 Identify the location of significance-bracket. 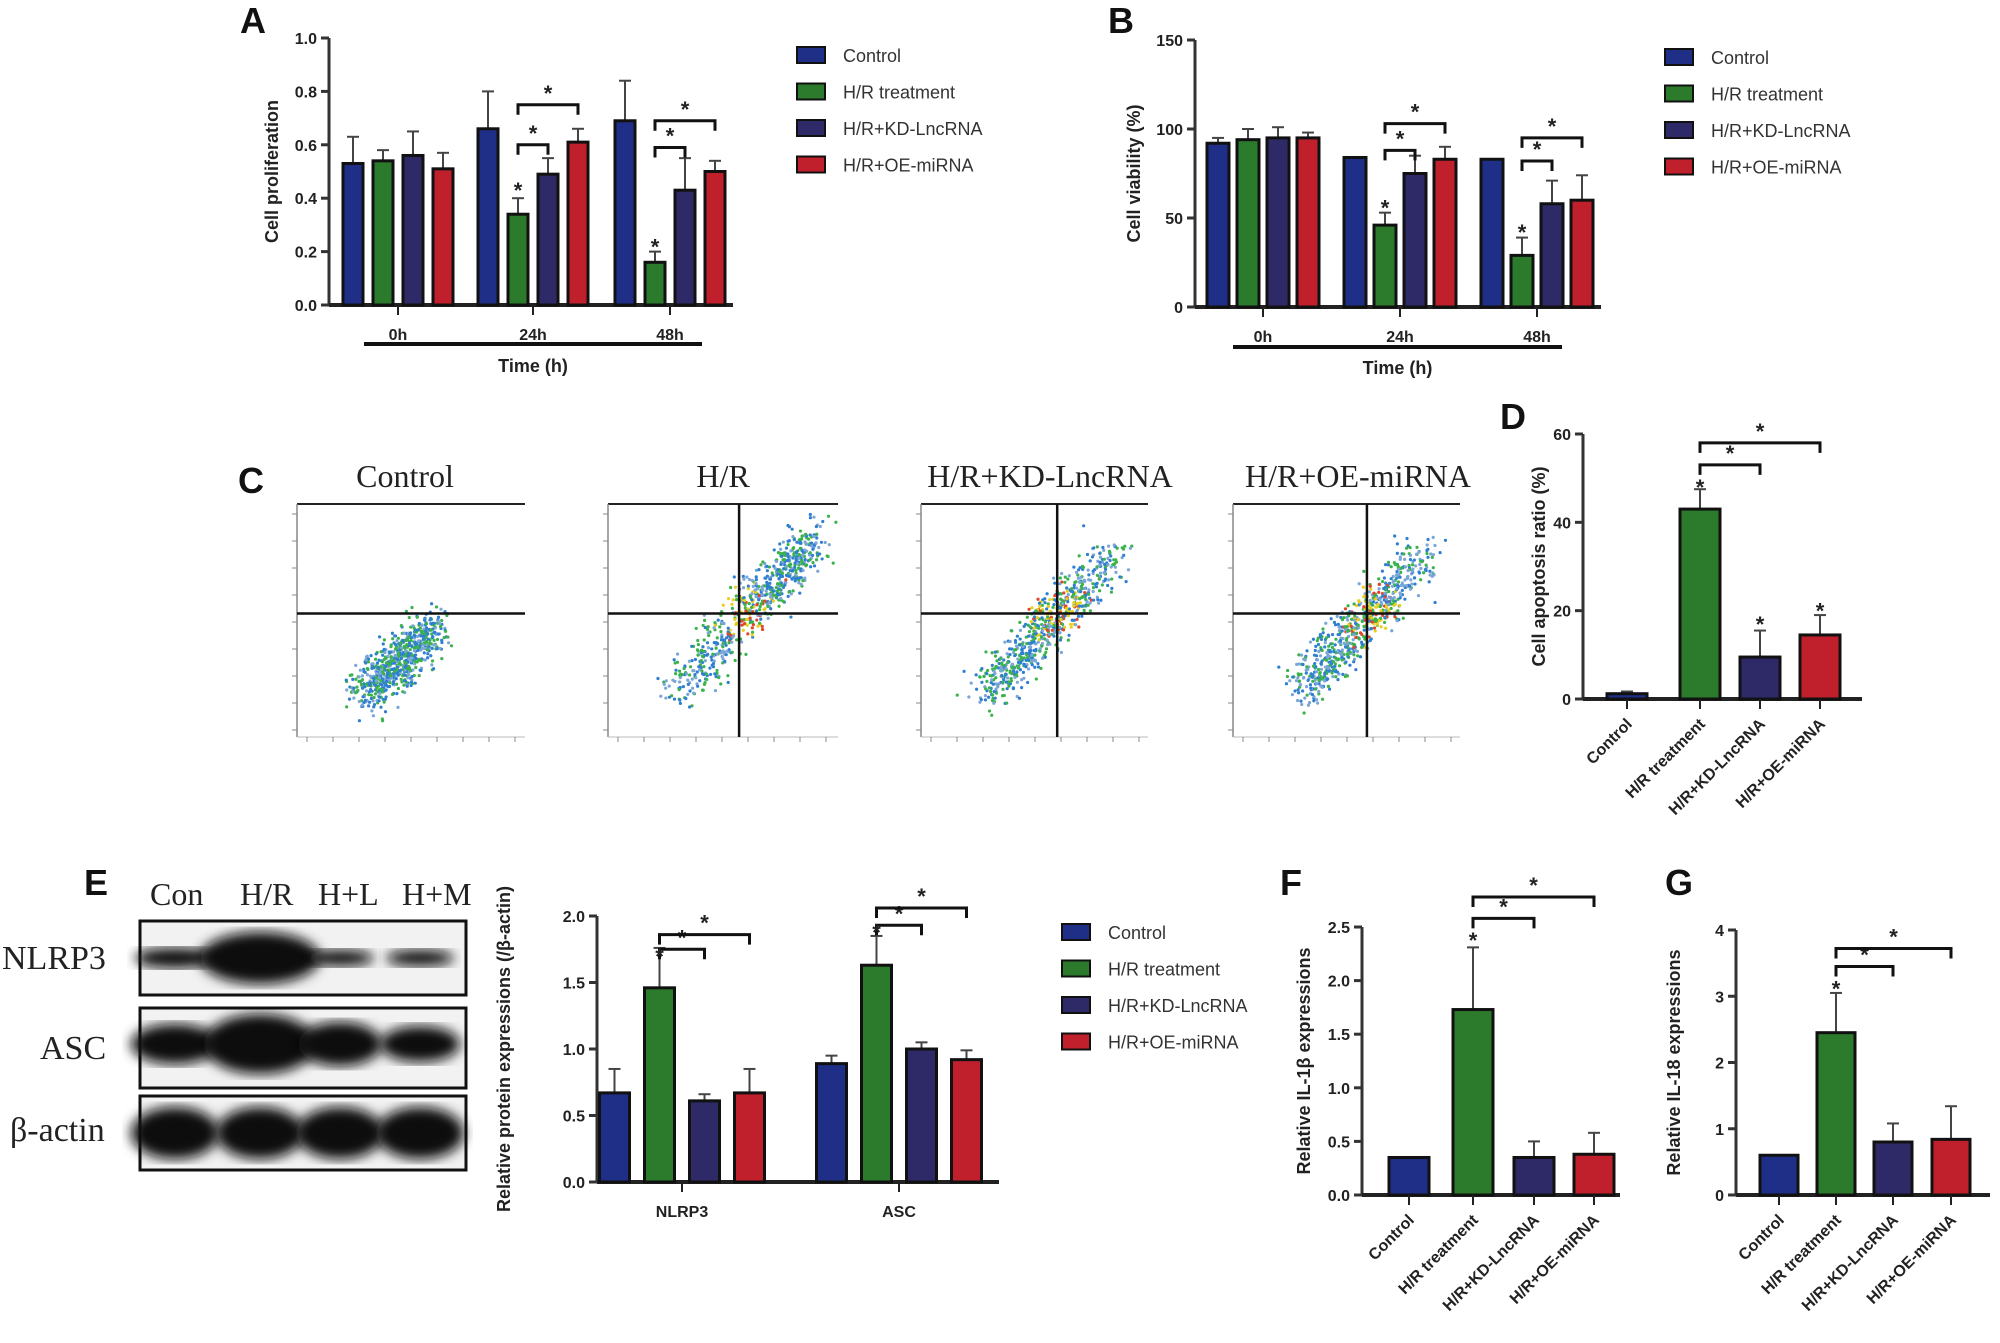
(704, 939).